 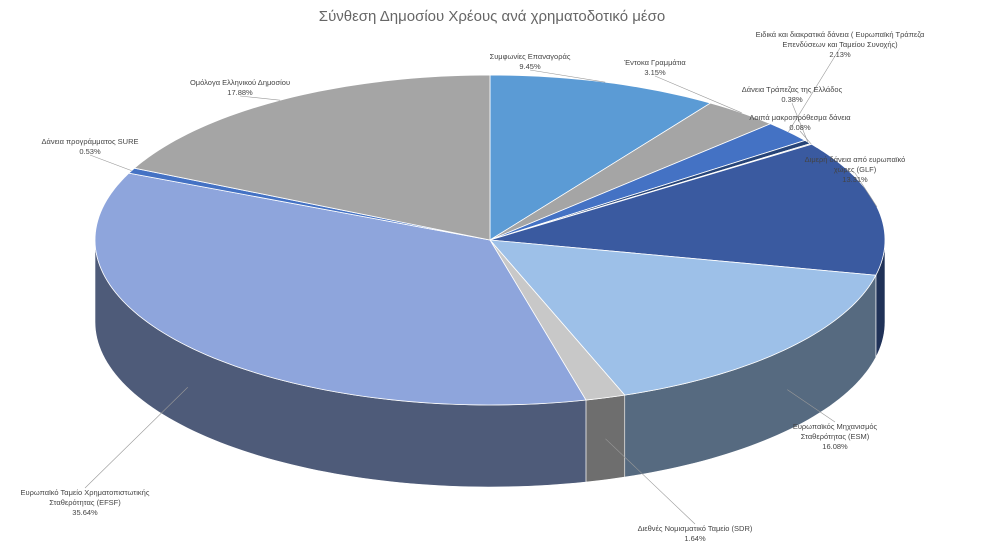 What do you see at coordinates (240, 82) in the screenshot?
I see `label-name: Ομόλογα Ελληνικού Δημοσίου` at bounding box center [240, 82].